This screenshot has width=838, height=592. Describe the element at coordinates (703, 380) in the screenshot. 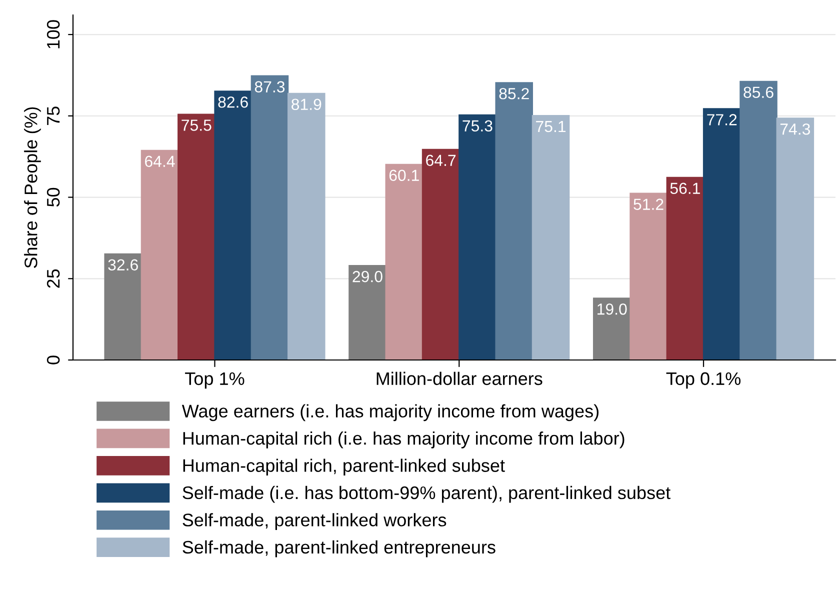

I see `x-tick-label: Top 0.1%` at that location.